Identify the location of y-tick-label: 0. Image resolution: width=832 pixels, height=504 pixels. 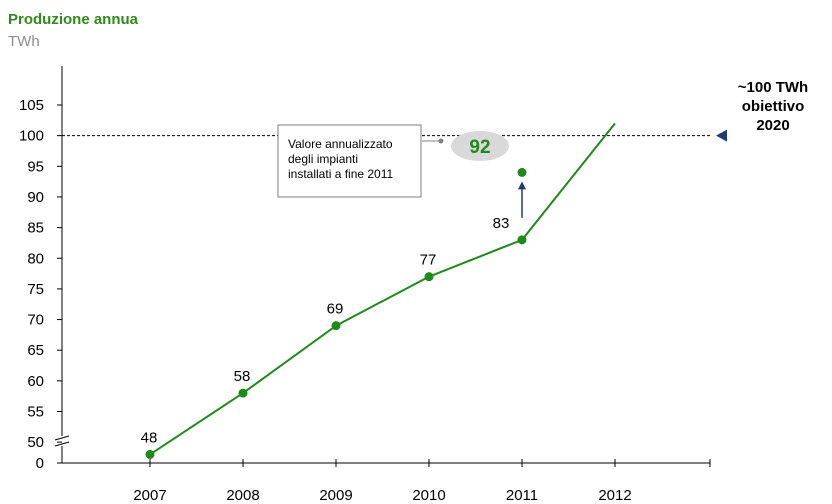
(40, 463).